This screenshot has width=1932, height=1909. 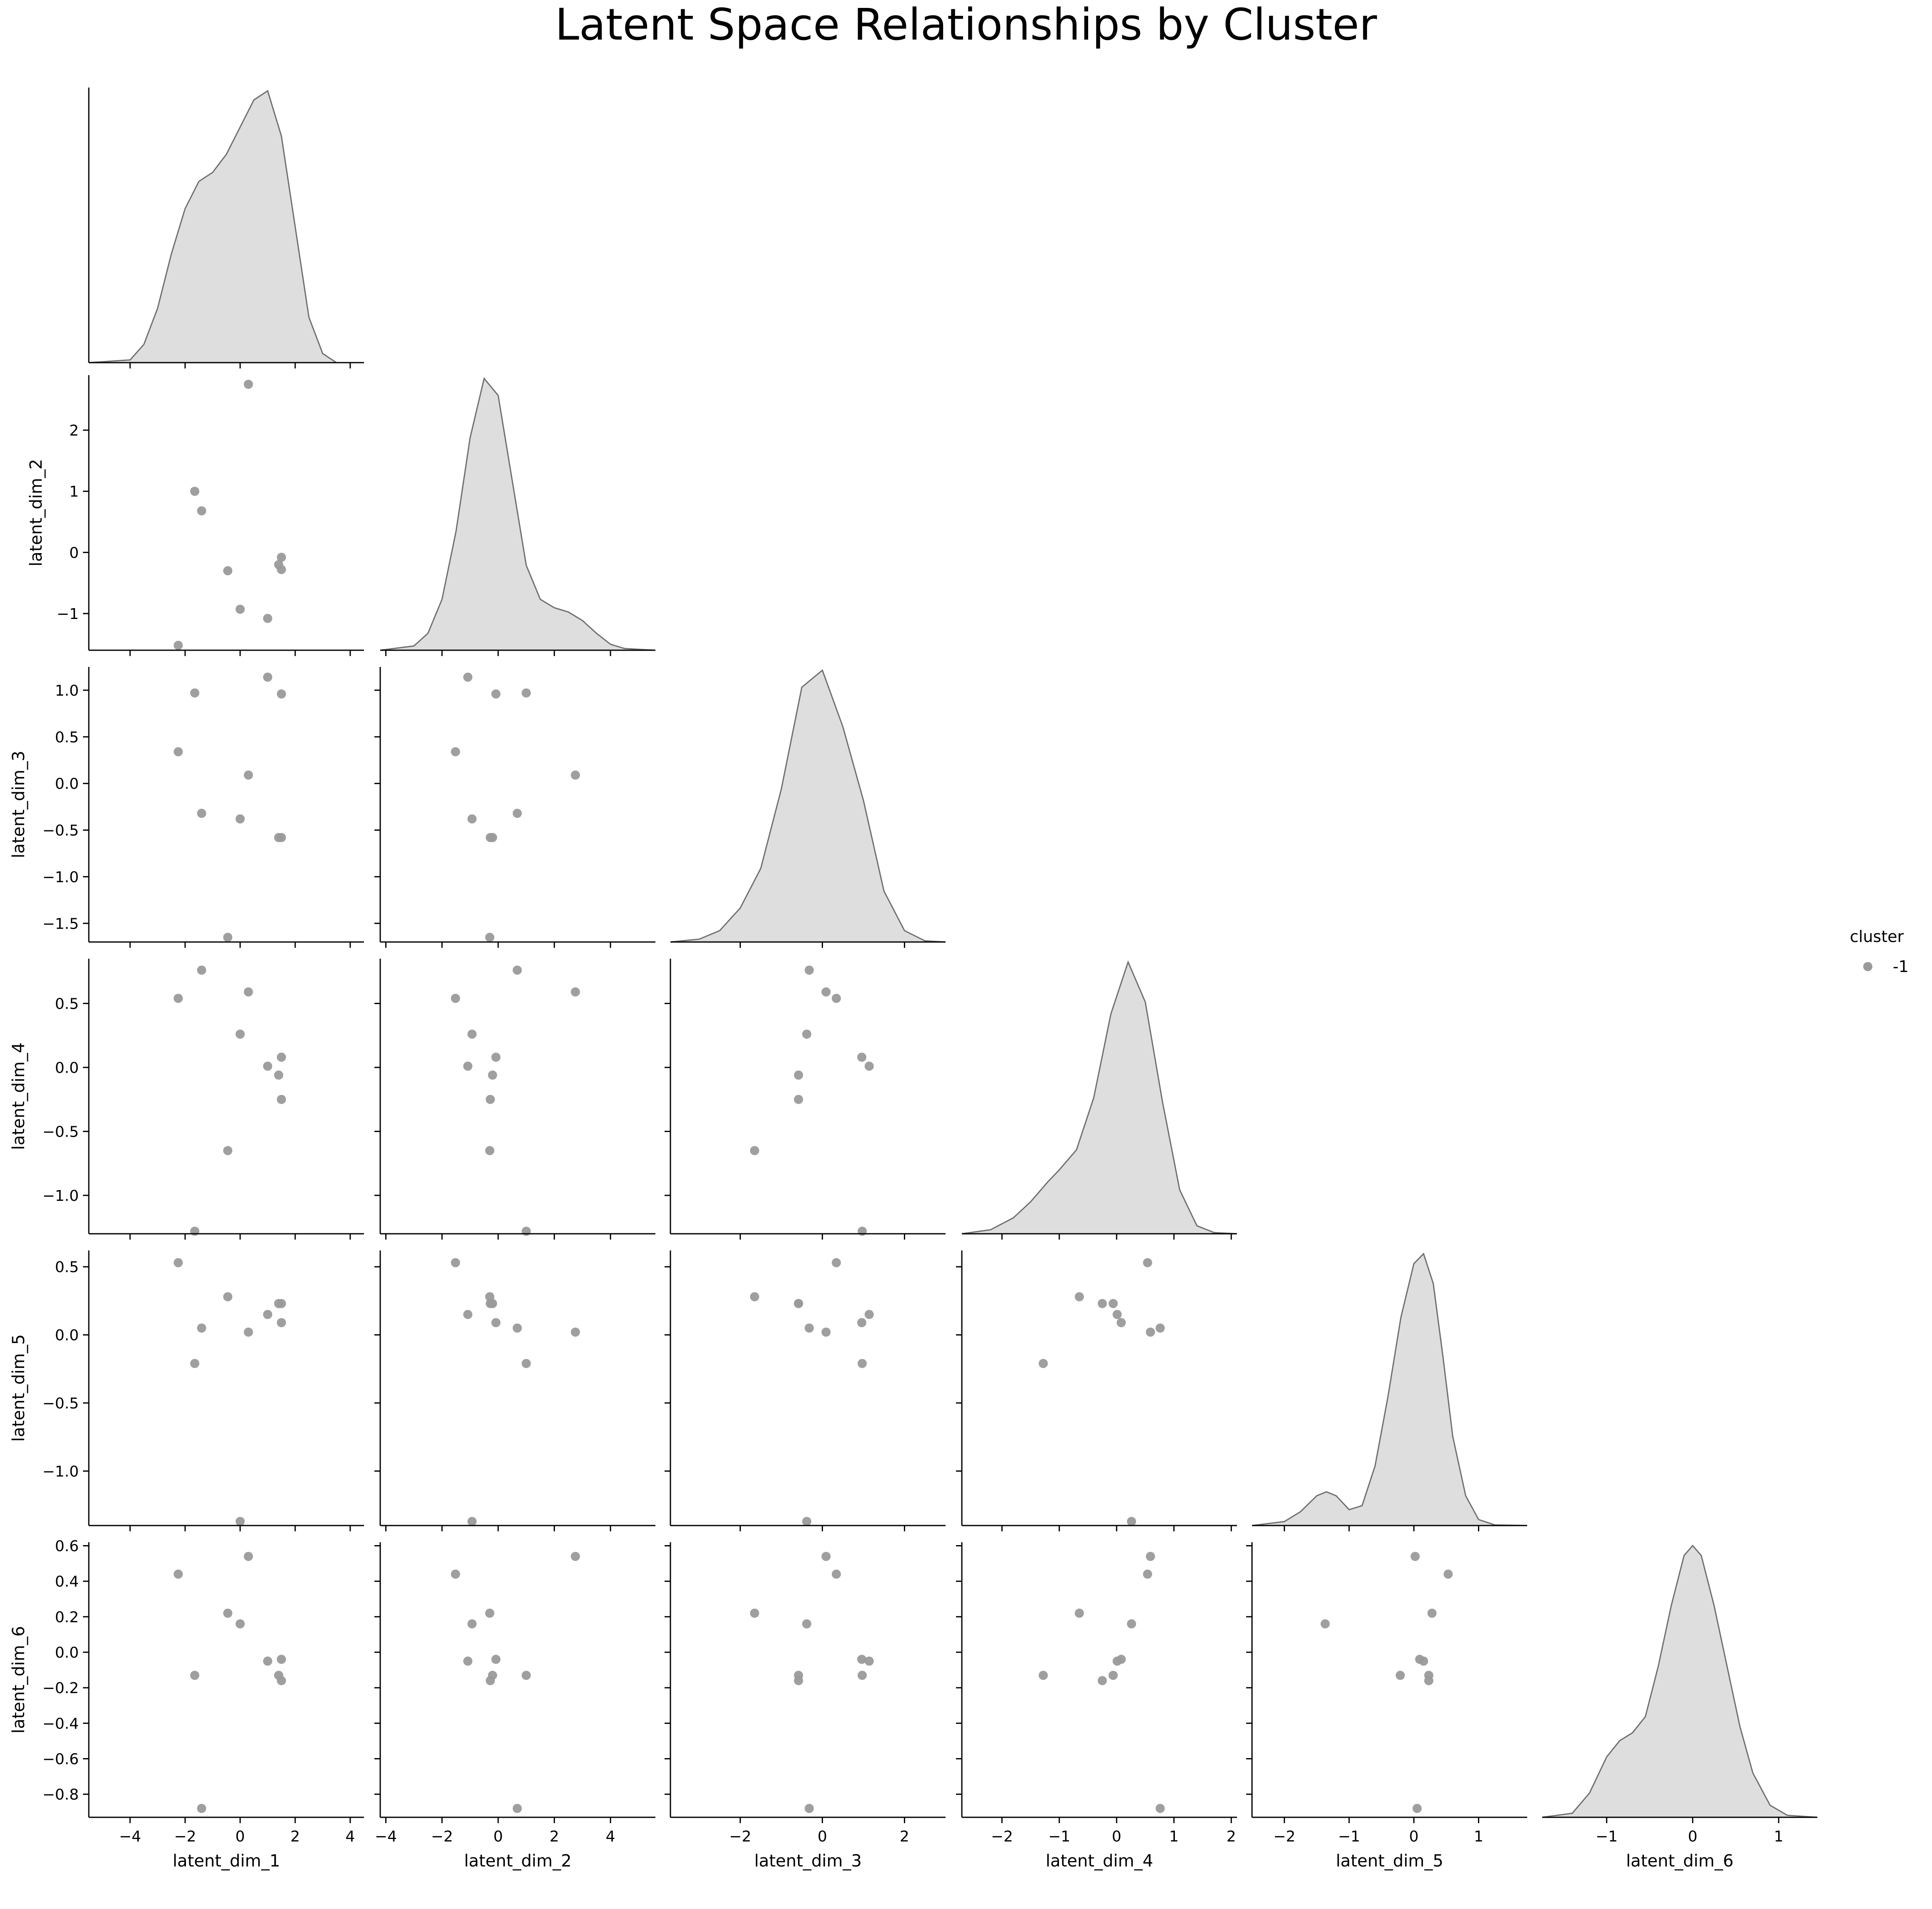 I want to click on y-axis-label: latent_dim_5, so click(x=18, y=1388).